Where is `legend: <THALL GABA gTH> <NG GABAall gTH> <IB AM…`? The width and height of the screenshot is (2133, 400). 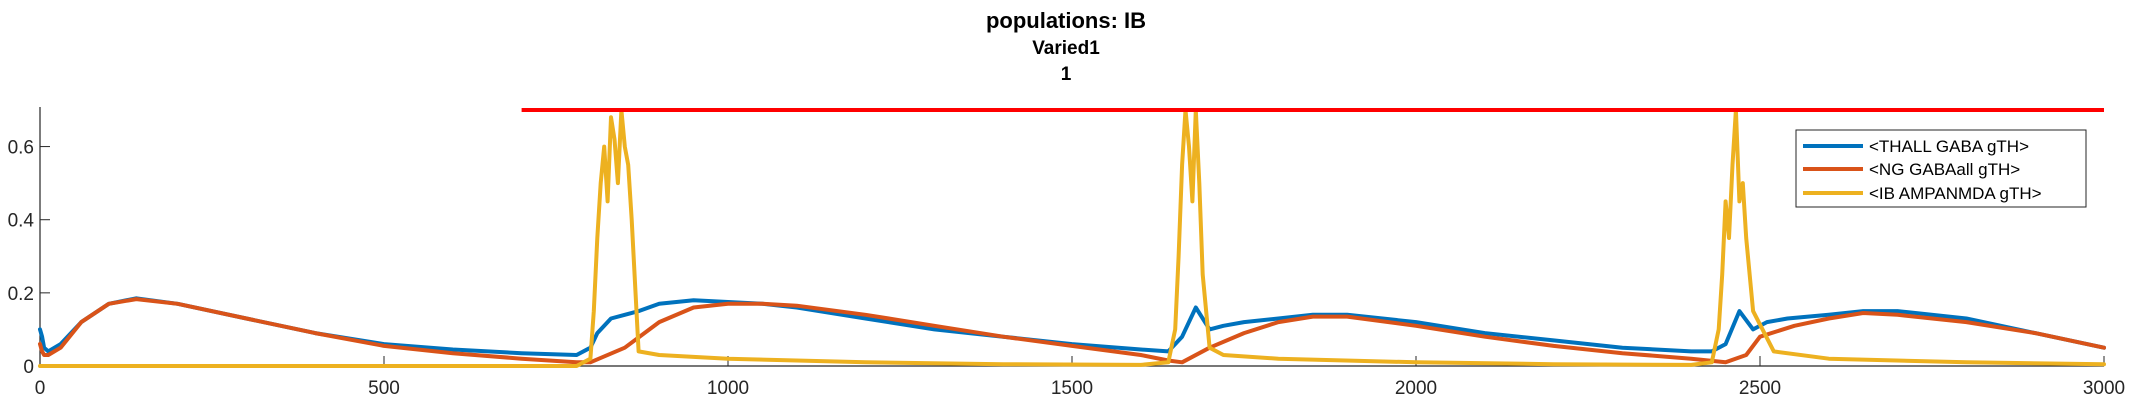 legend: <THALL GABA gTH> <NG GABAall gTH> <IB AM… is located at coordinates (1941, 168).